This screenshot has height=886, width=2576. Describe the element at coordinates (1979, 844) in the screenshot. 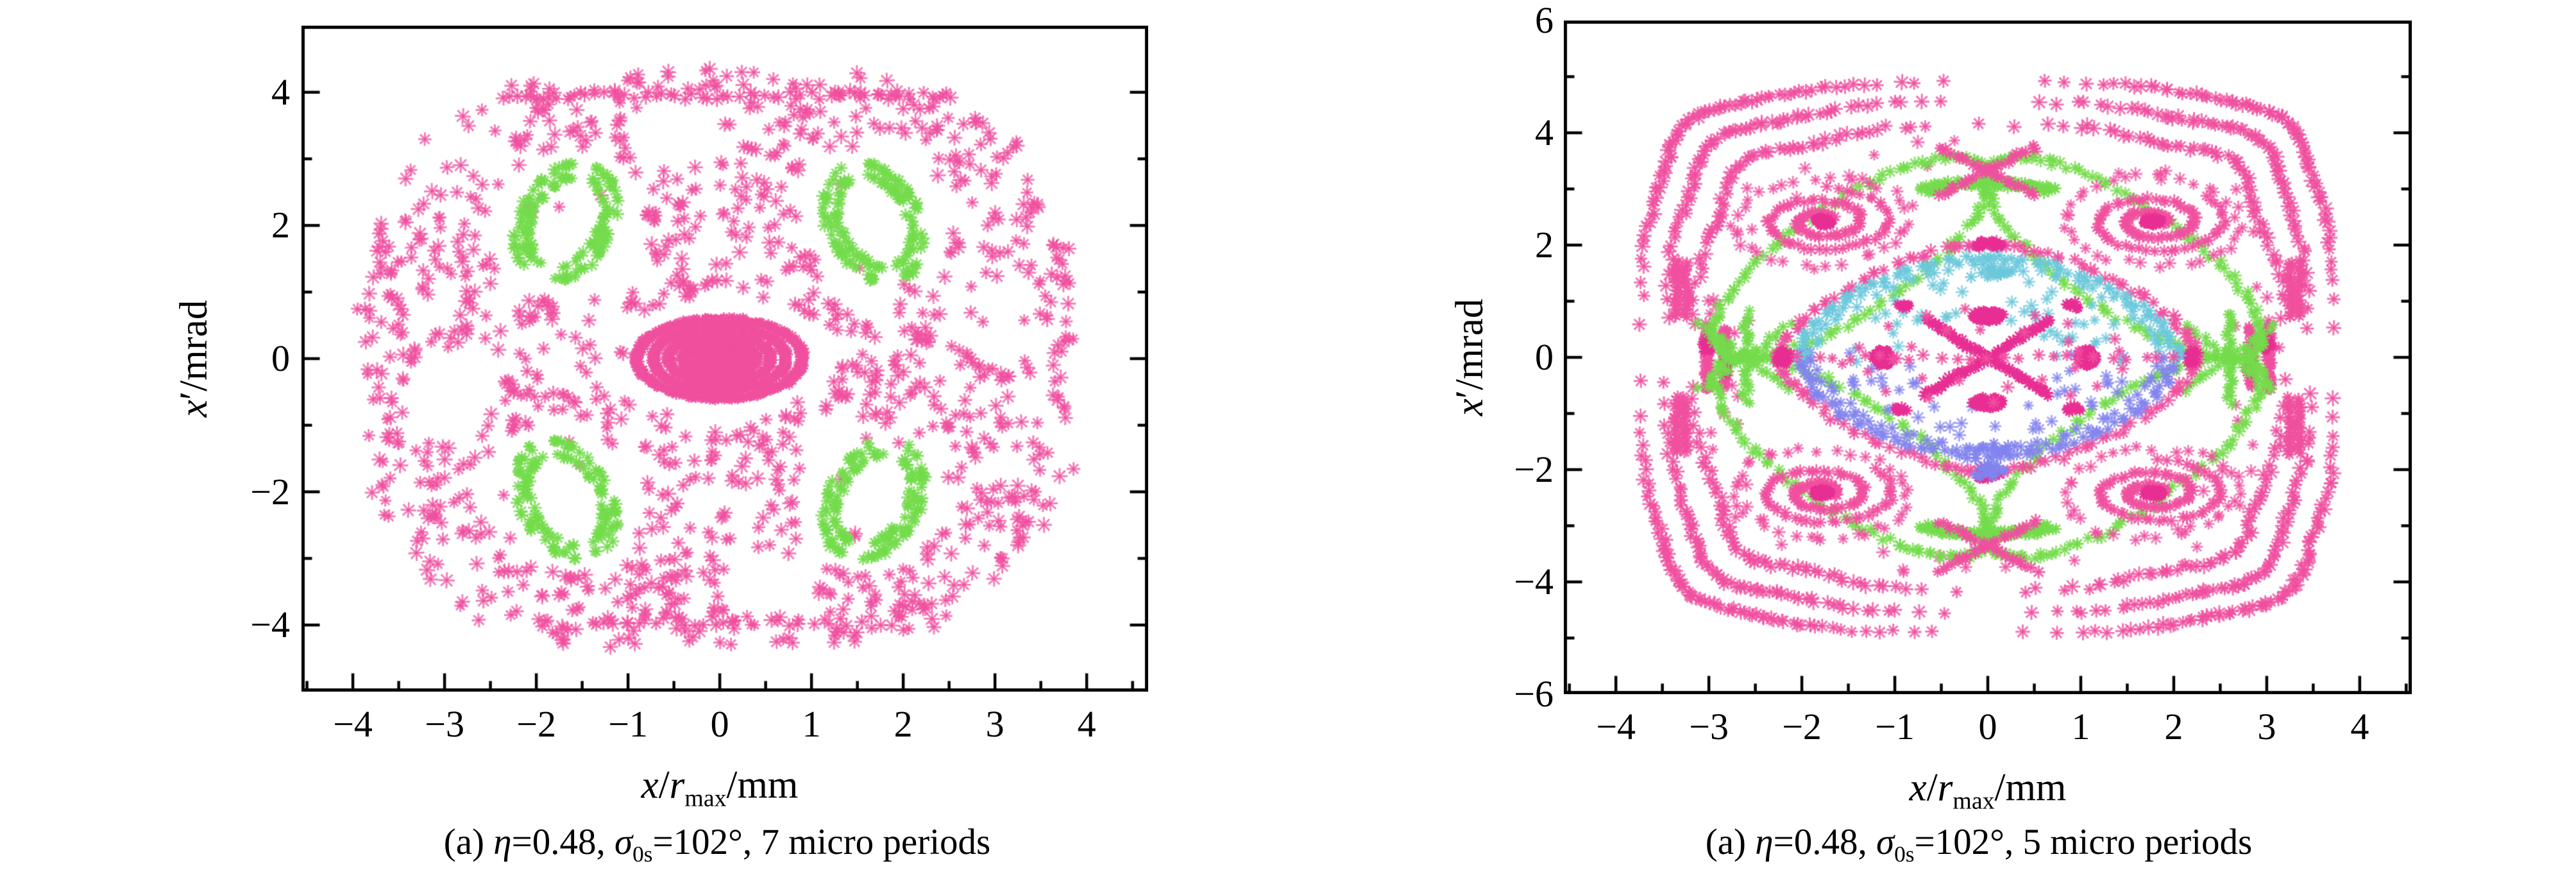

I see `caption-right: (a) η=0.48, σ0s=102°, 5 micro periods` at that location.